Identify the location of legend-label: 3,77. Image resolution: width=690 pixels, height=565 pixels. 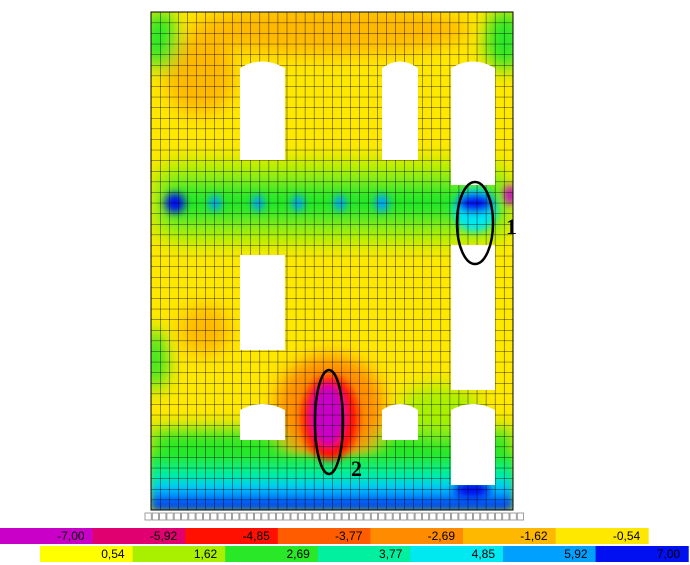
(391, 554).